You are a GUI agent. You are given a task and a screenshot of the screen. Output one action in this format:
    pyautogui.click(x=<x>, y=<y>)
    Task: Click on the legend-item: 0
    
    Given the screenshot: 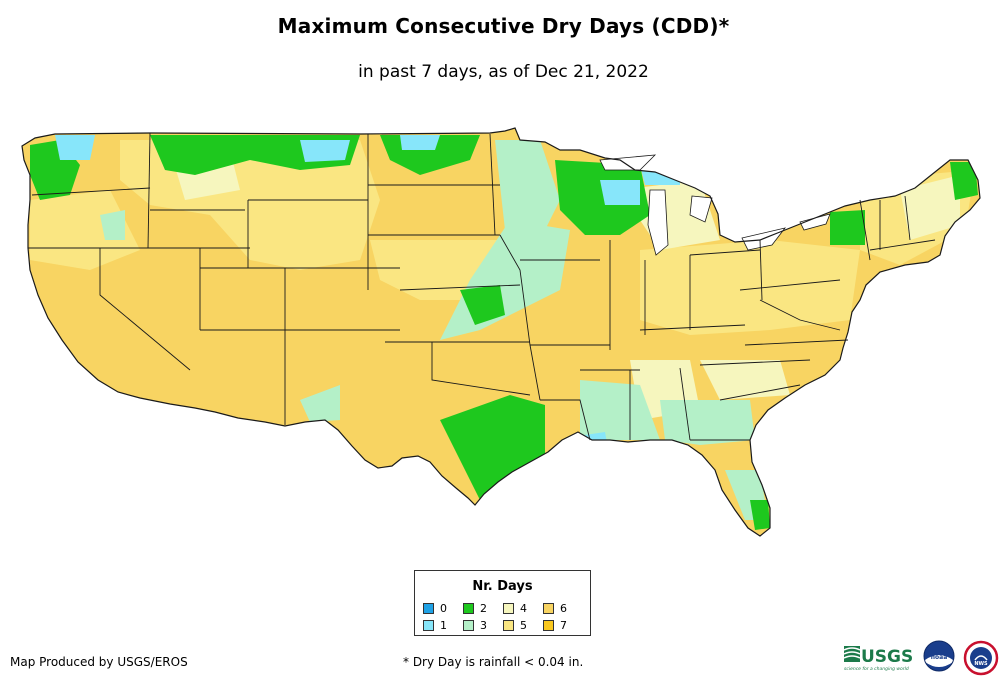 What is the action you would take?
    pyautogui.click(x=443, y=608)
    